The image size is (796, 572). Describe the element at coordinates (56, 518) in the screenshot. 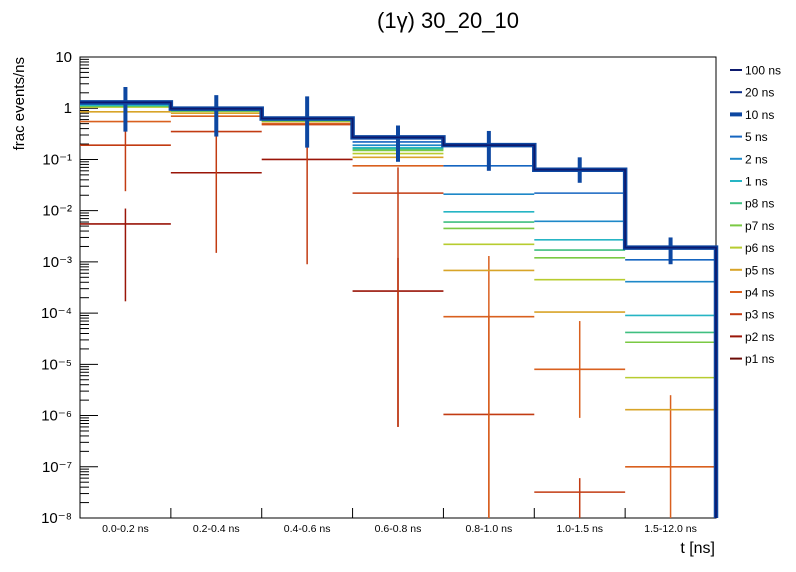

I see `y-tick-label: 10⁻⁸` at that location.